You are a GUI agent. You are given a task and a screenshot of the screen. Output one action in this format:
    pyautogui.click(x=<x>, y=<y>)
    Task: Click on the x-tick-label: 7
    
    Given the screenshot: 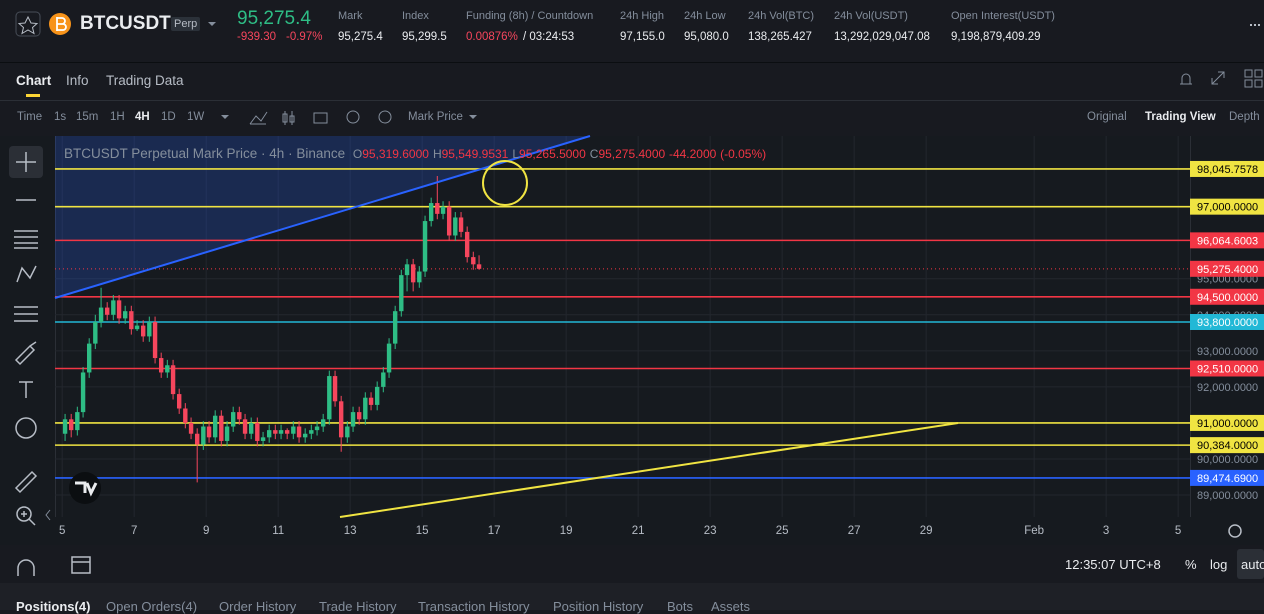 What is the action you would take?
    pyautogui.click(x=134, y=531)
    